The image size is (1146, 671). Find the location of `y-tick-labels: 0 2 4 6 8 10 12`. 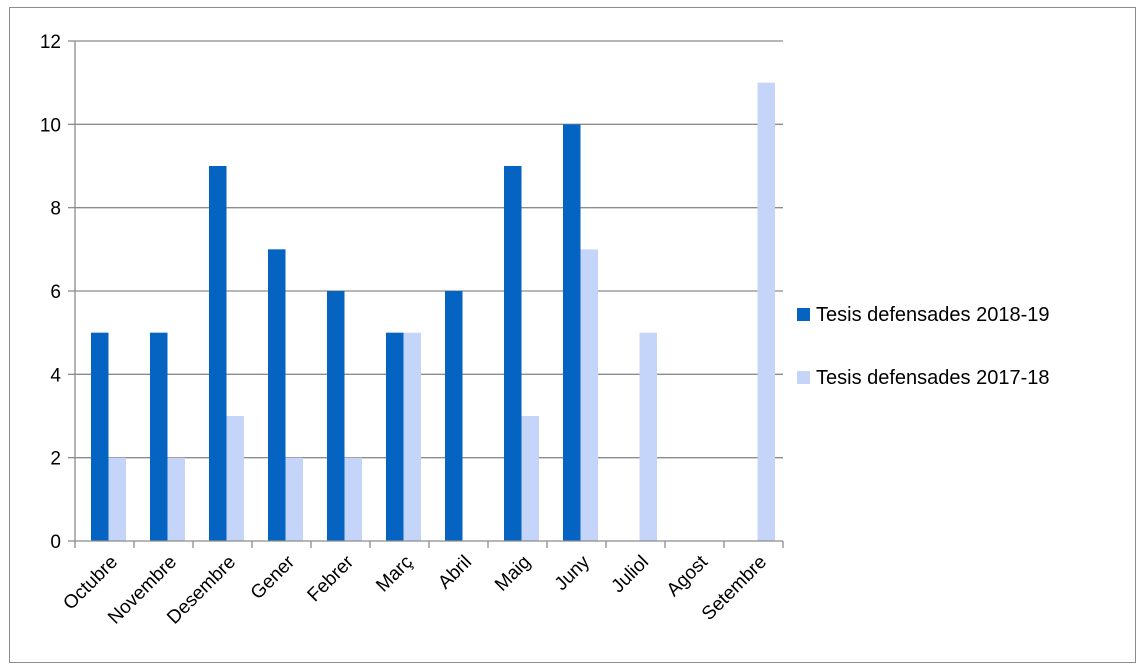

y-tick-labels: 0 2 4 6 8 10 12 is located at coordinates (51, 292).